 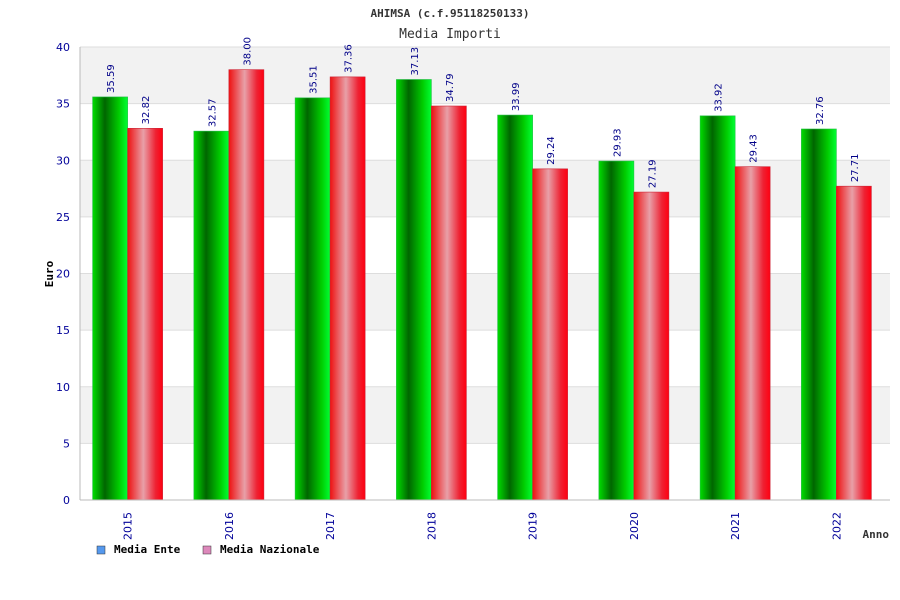 I want to click on bar-value-label: 33.99, so click(x=516, y=96).